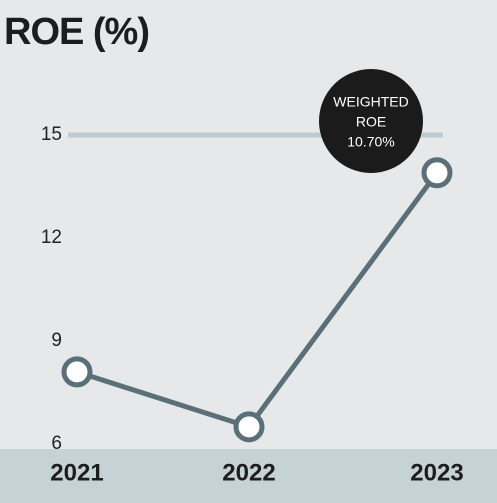 This screenshot has height=503, width=497. I want to click on x-axis-band, so click(248, 476).